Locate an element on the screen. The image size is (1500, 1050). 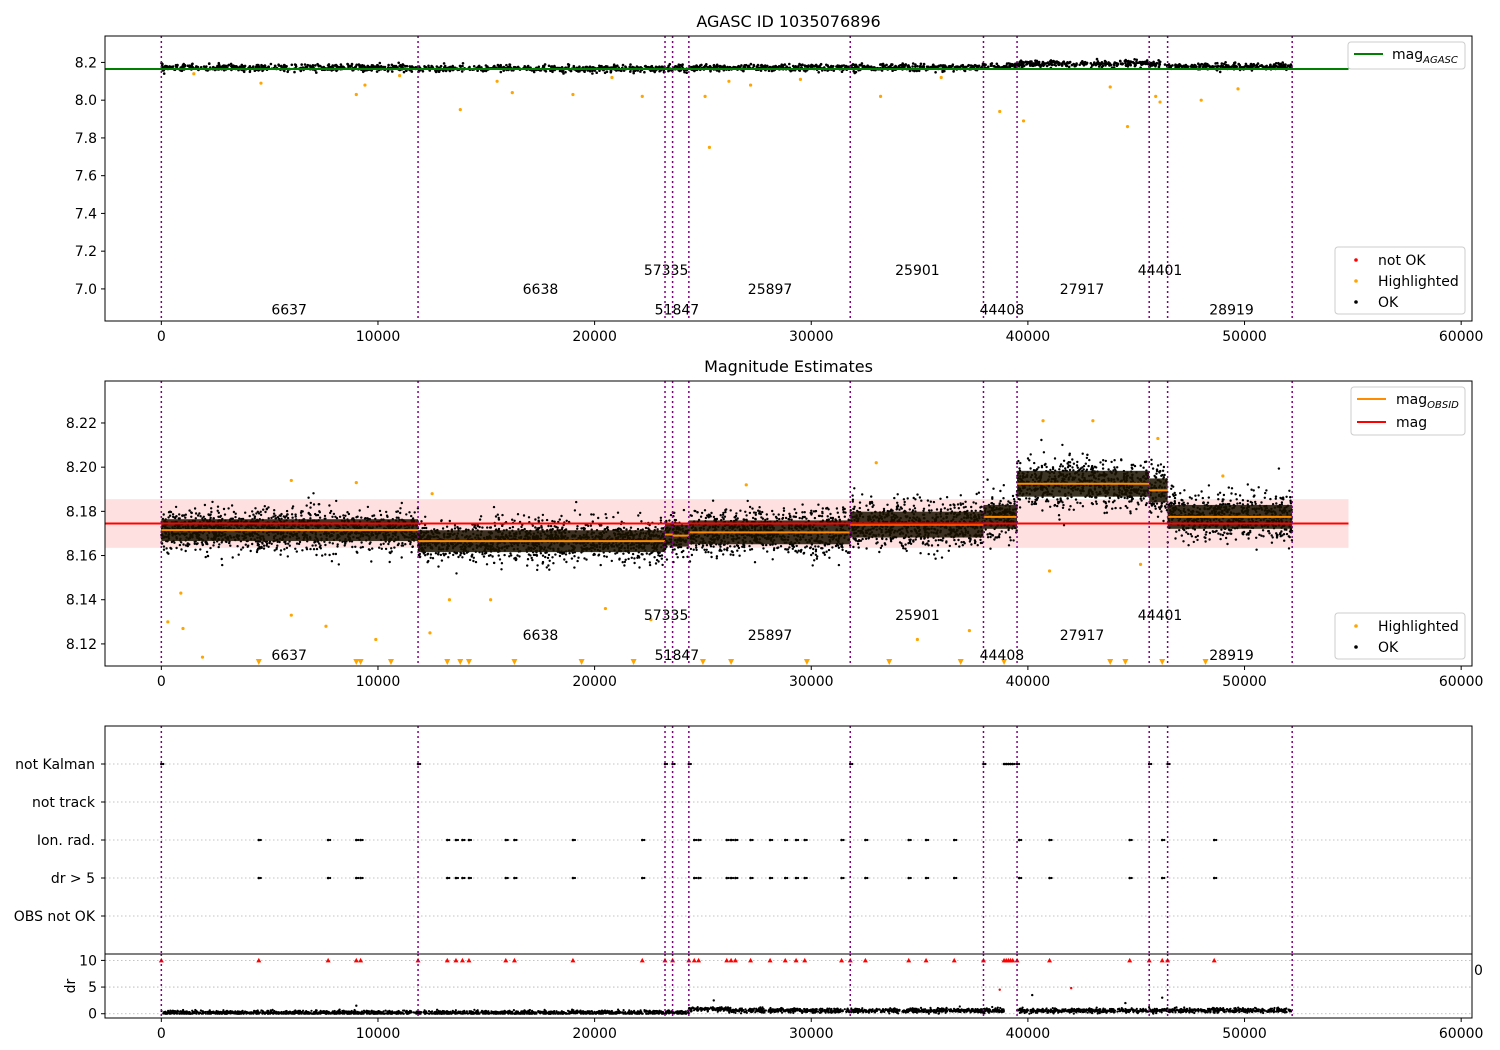
legend-label-sub: AGASC is located at coordinates (1440, 60).